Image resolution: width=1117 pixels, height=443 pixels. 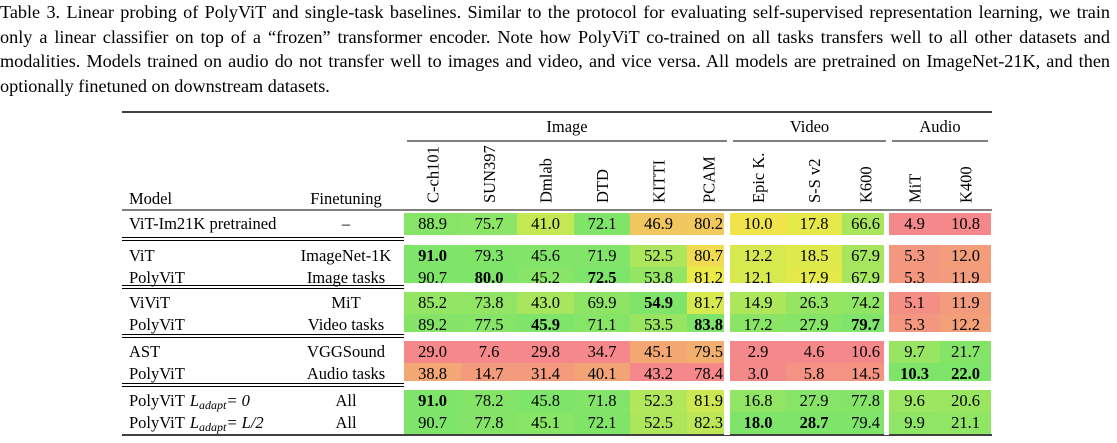 What do you see at coordinates (658, 422) in the screenshot?
I see `cell-value: 52.5` at bounding box center [658, 422].